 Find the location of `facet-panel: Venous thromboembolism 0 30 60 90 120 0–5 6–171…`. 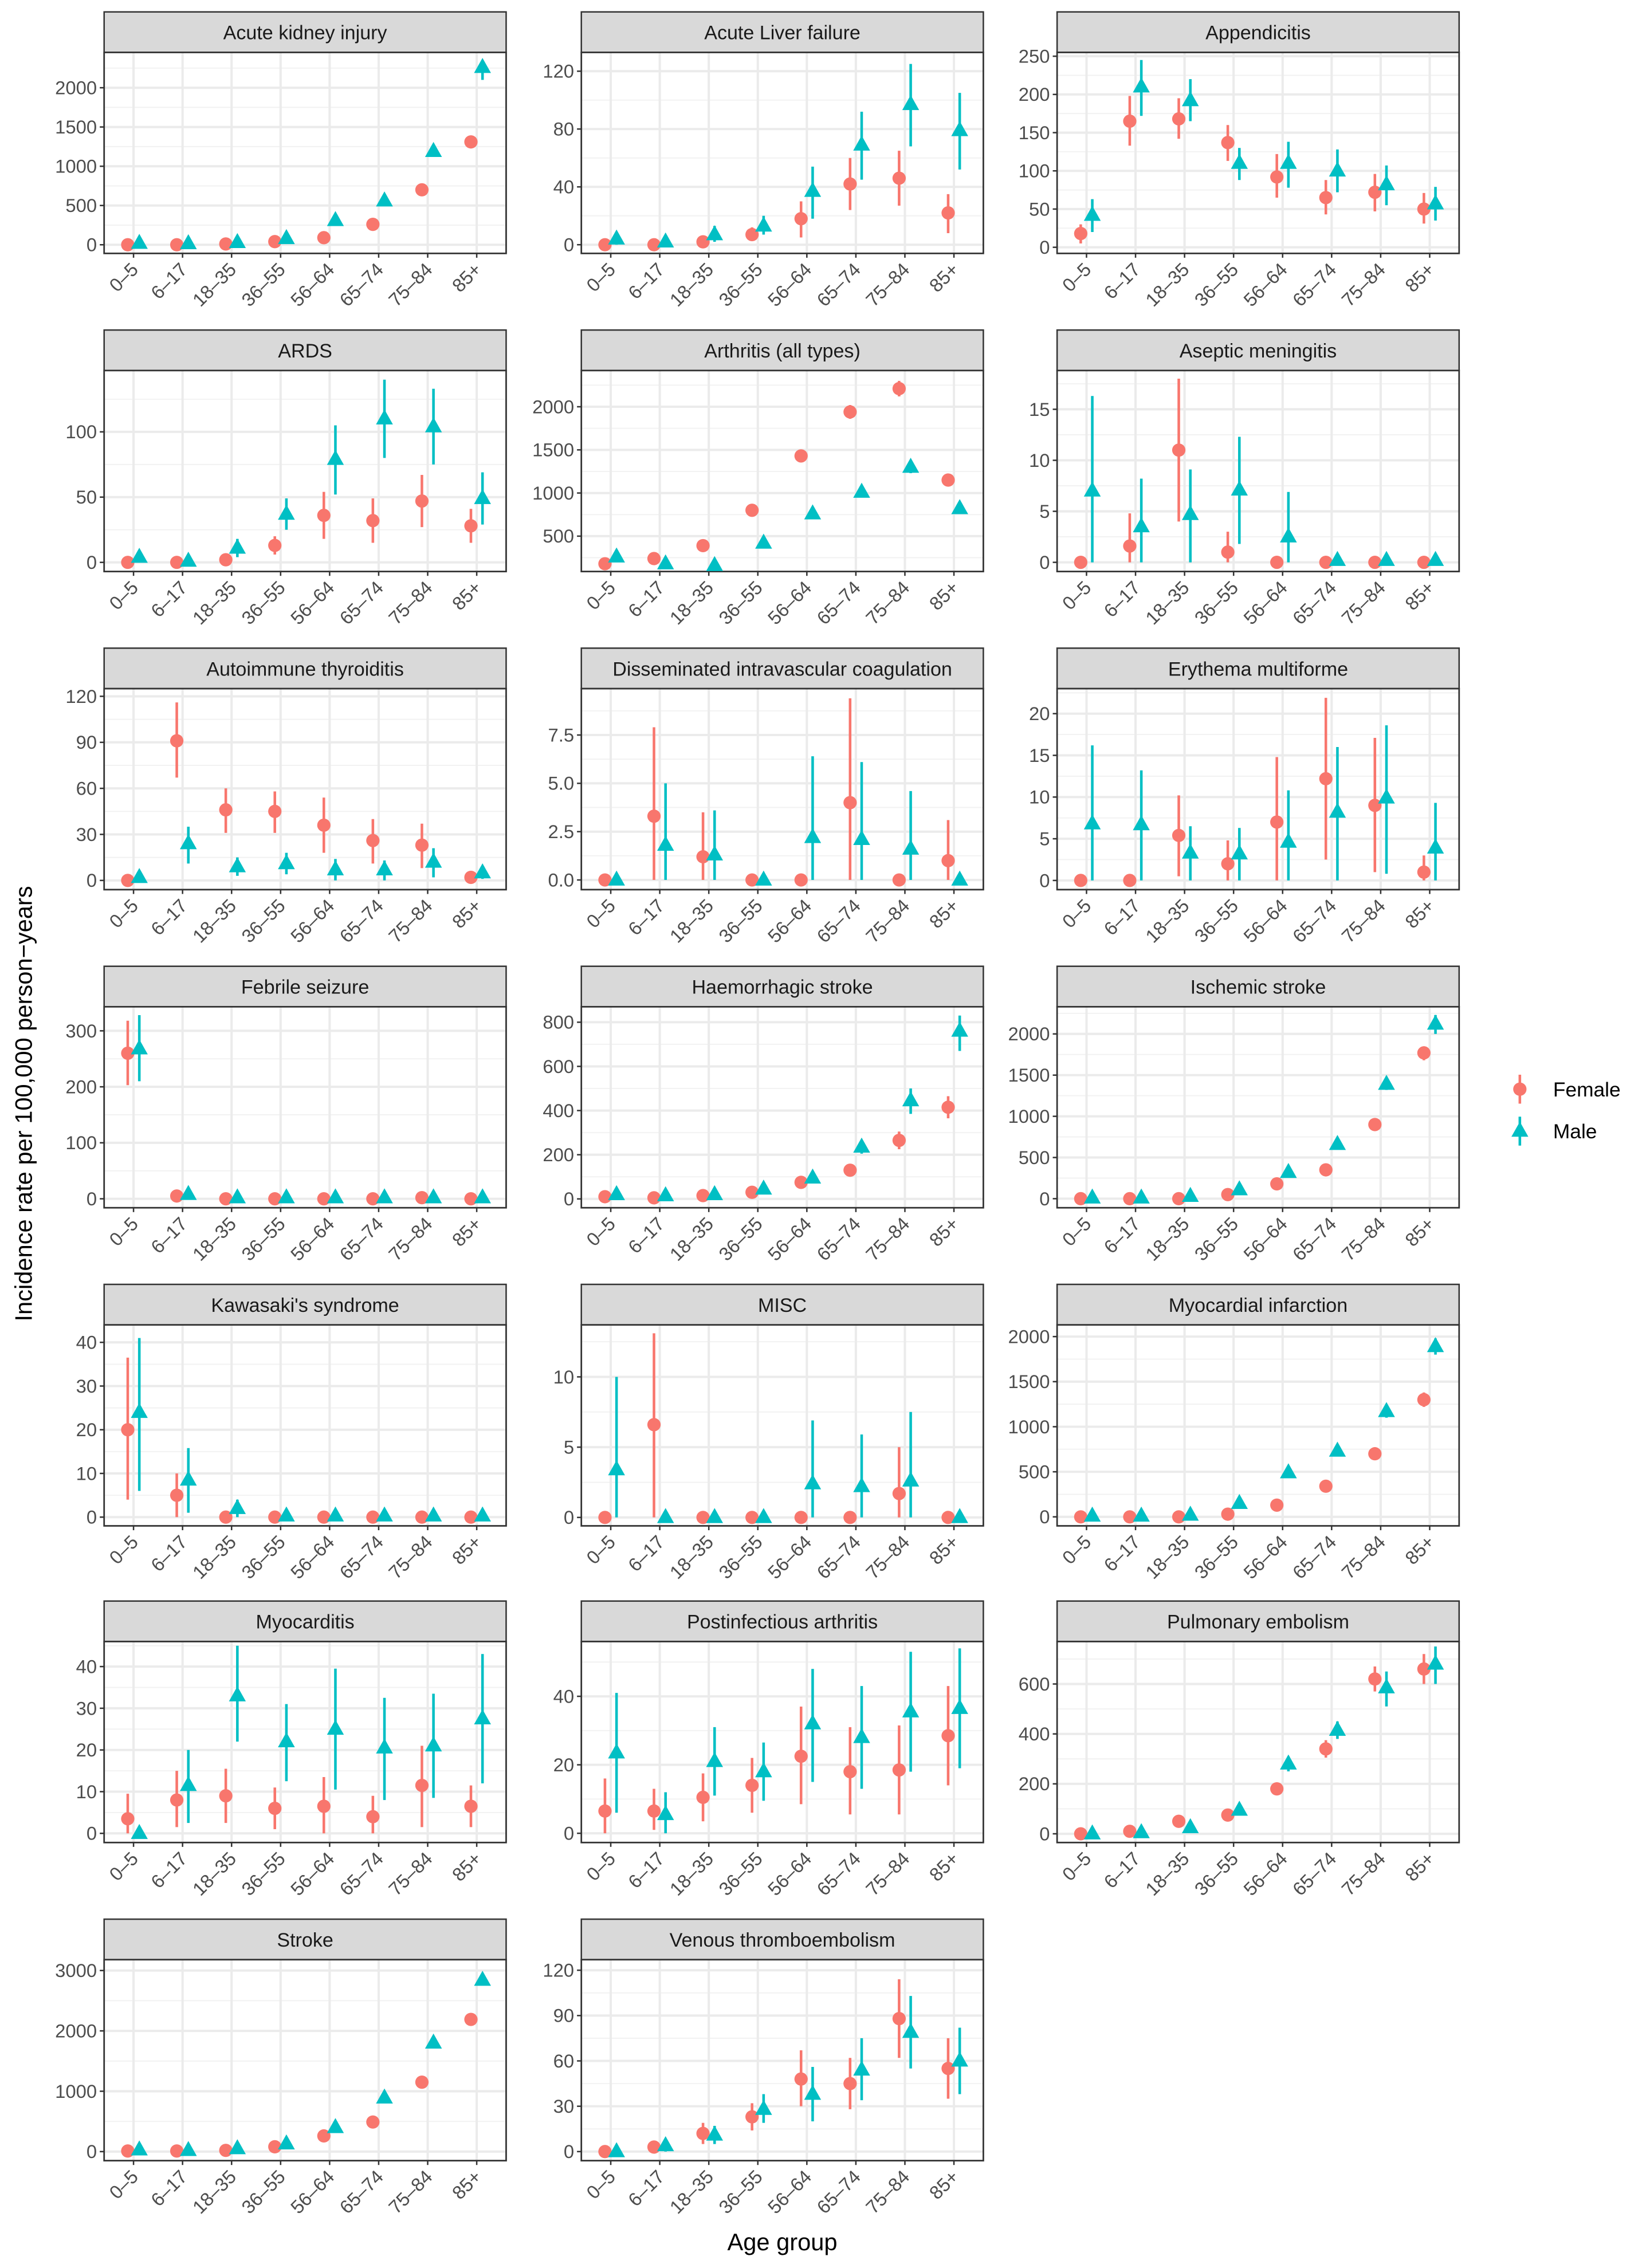

facet-panel: Venous thromboembolism 0 30 60 90 120 0–5 6–171… is located at coordinates (763, 2068).